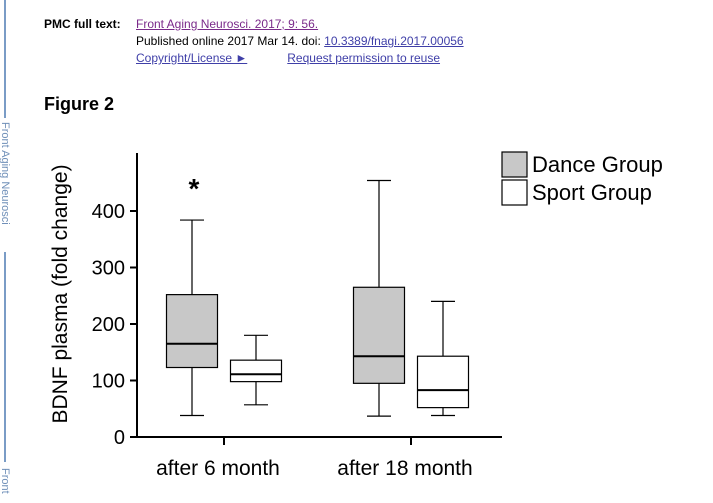 Image resolution: width=713 pixels, height=503 pixels. What do you see at coordinates (82, 24) in the screenshot?
I see `pmc-label: PMC full text:` at bounding box center [82, 24].